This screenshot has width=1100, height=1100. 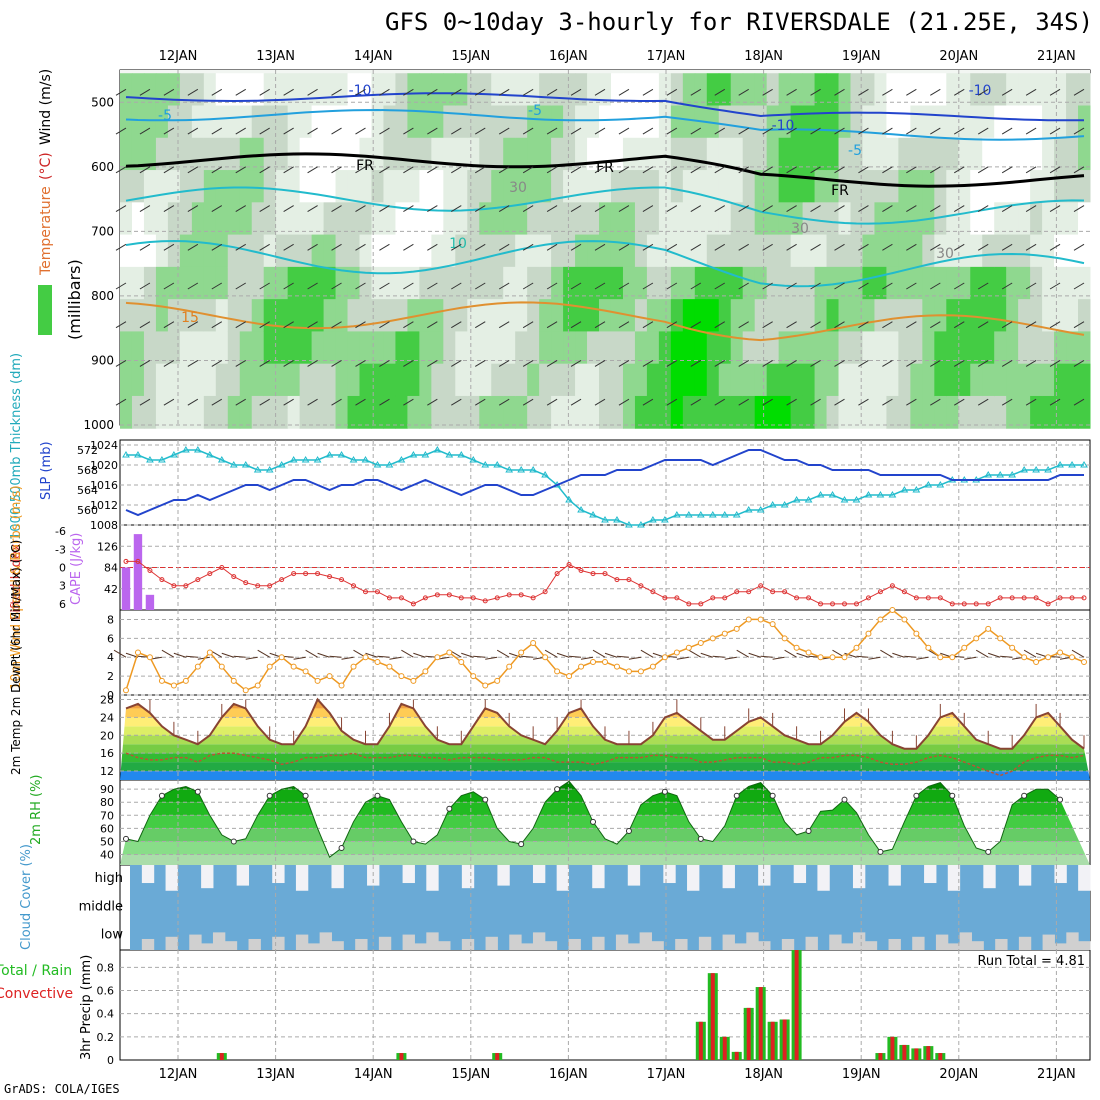 I want to click on slp-tick: 1012, so click(x=104, y=505).